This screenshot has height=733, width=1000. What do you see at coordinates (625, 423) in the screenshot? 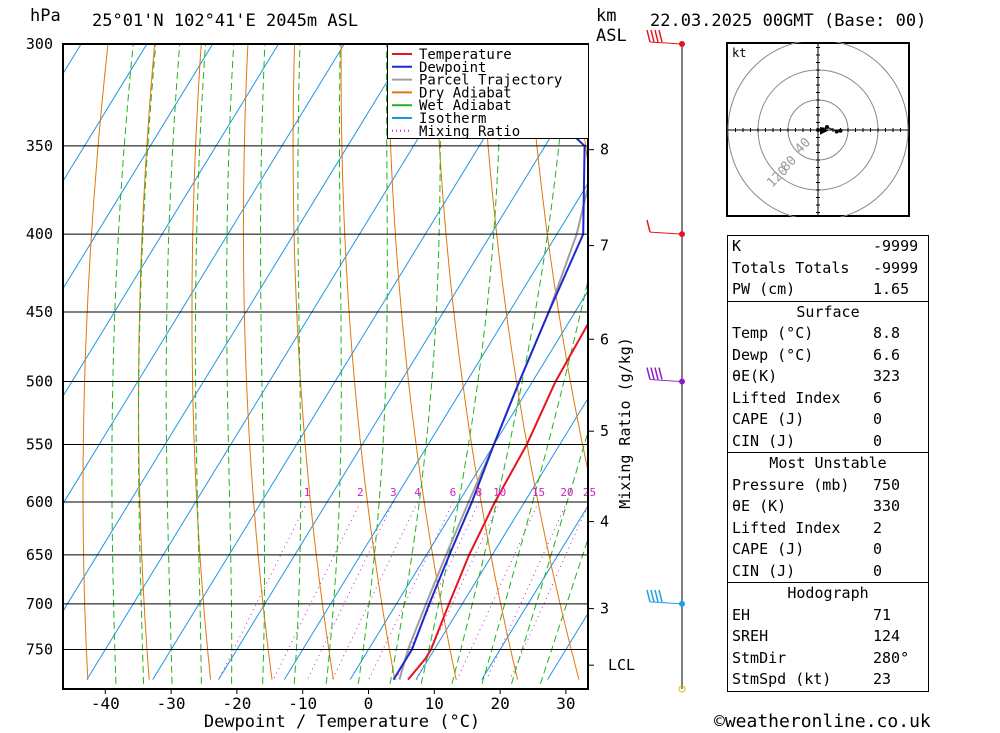
I see `mixing-ratio-axis-title: Mixing Ratio (g/kg)` at bounding box center [625, 423].